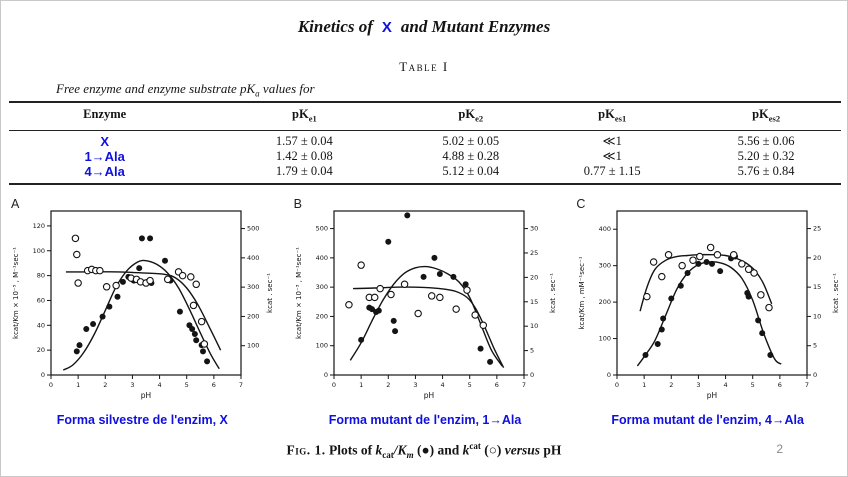 This screenshot has height=477, width=848. Describe the element at coordinates (429, 395) in the screenshot. I see `x-axis-label: pH` at that location.